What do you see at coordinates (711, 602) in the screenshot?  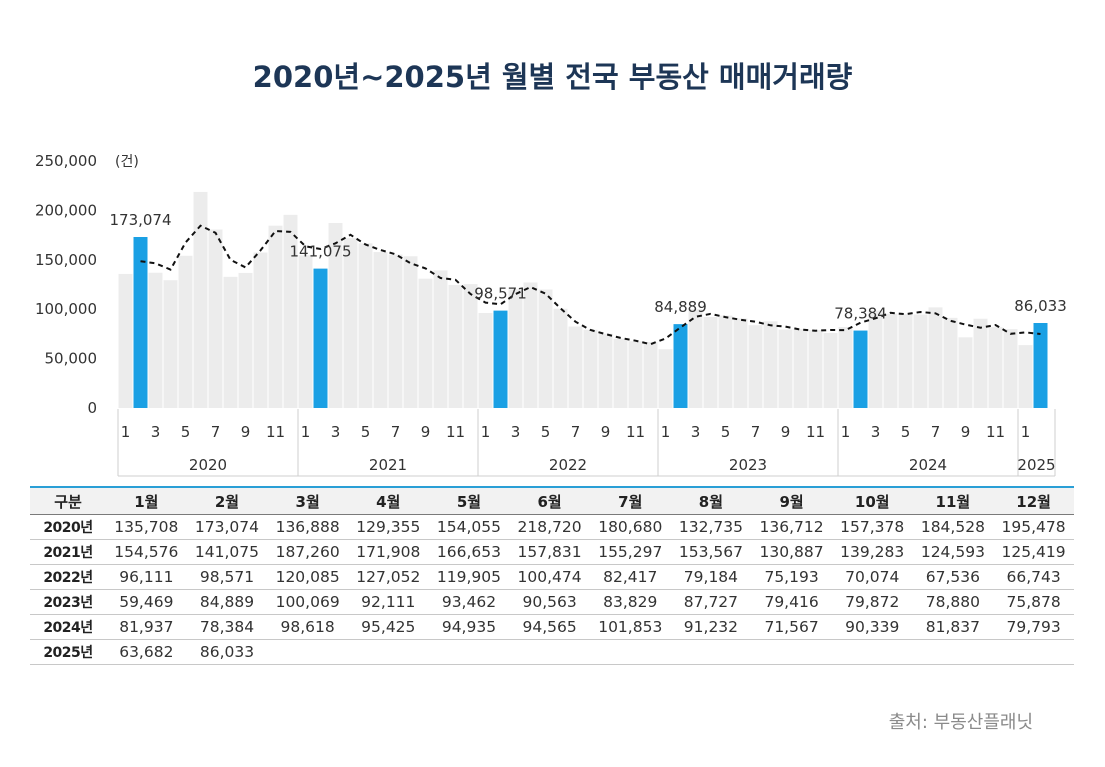 I see `table-cell: 87,727` at bounding box center [711, 602].